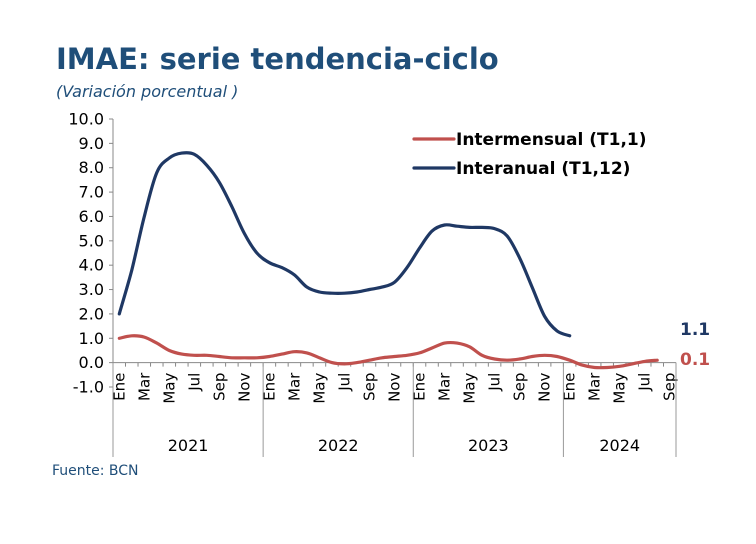 Image resolution: width=756 pixels, height=544 pixels. I want to click on y-tick-label: 7.0, so click(91, 192).